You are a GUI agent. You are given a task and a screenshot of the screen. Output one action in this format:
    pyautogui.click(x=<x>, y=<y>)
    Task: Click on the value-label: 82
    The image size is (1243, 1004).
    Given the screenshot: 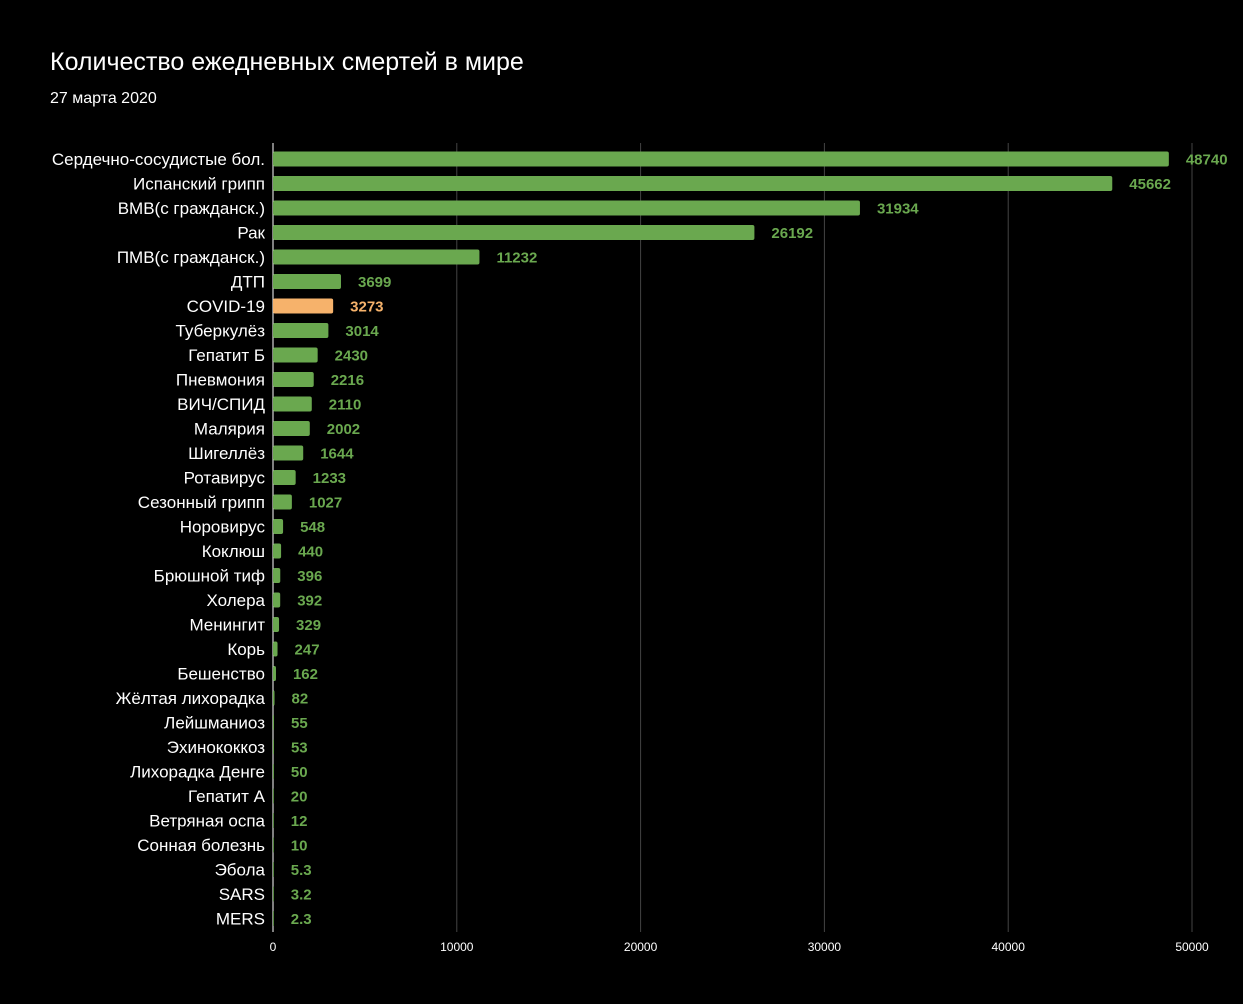 What is the action you would take?
    pyautogui.click(x=300, y=699)
    